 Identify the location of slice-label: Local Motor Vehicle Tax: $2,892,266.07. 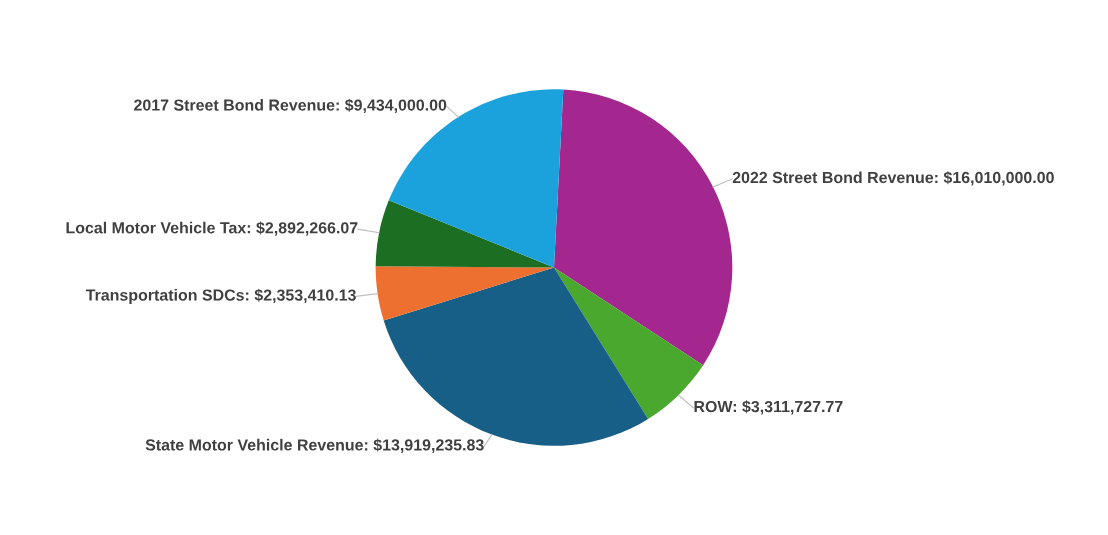
(212, 228).